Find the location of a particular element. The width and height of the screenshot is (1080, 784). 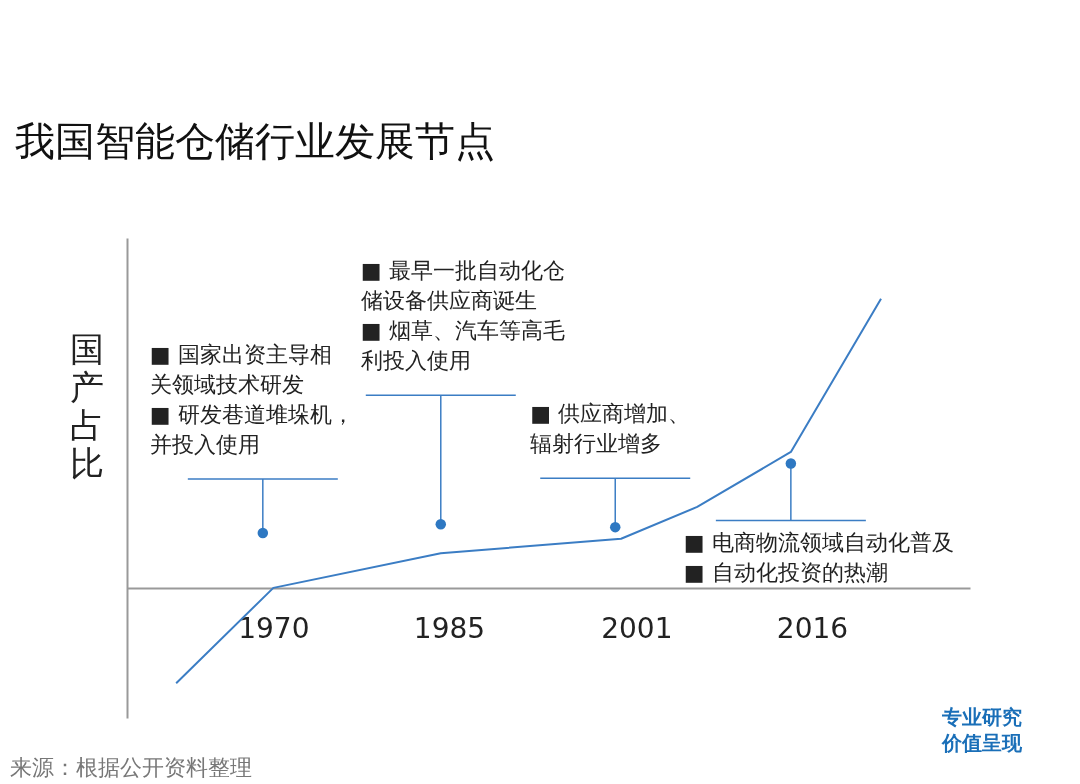

x-tick-label: 2016 is located at coordinates (812, 629).